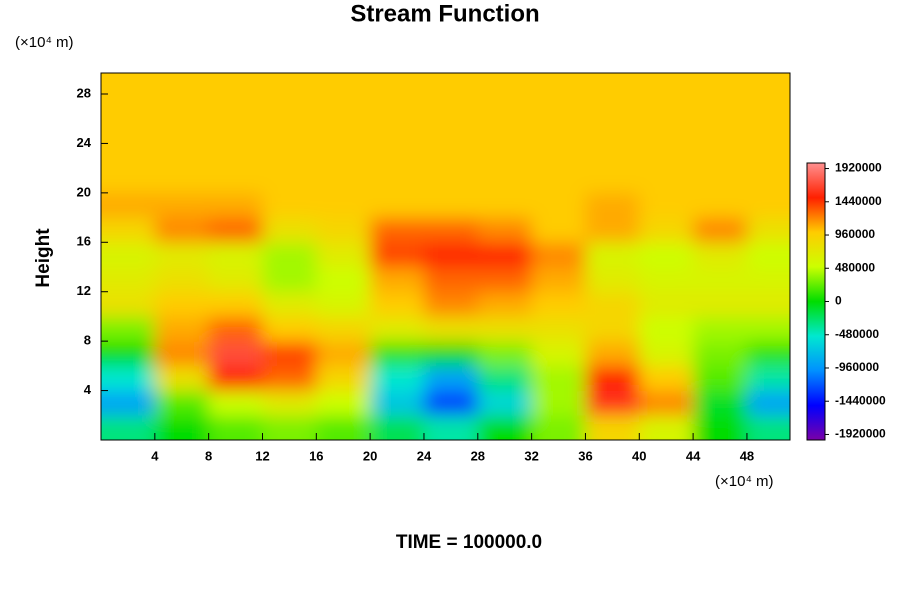  What do you see at coordinates (860, 434) in the screenshot?
I see `colorbar-label: -1920000` at bounding box center [860, 434].